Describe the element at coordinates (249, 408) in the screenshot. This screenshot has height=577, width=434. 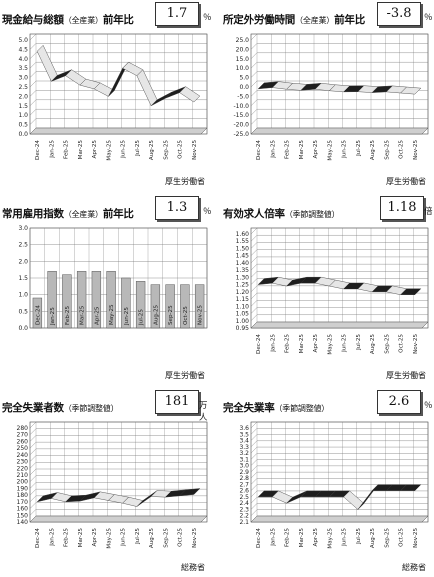
I see `title-main: 完全失業率` at that location.